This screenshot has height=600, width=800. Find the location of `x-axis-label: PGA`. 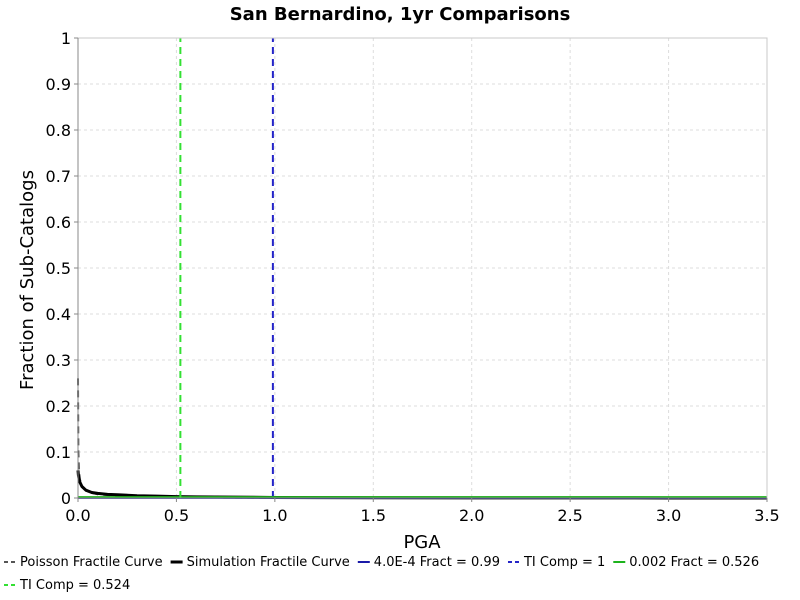

x-axis-label: PGA is located at coordinates (422, 542).